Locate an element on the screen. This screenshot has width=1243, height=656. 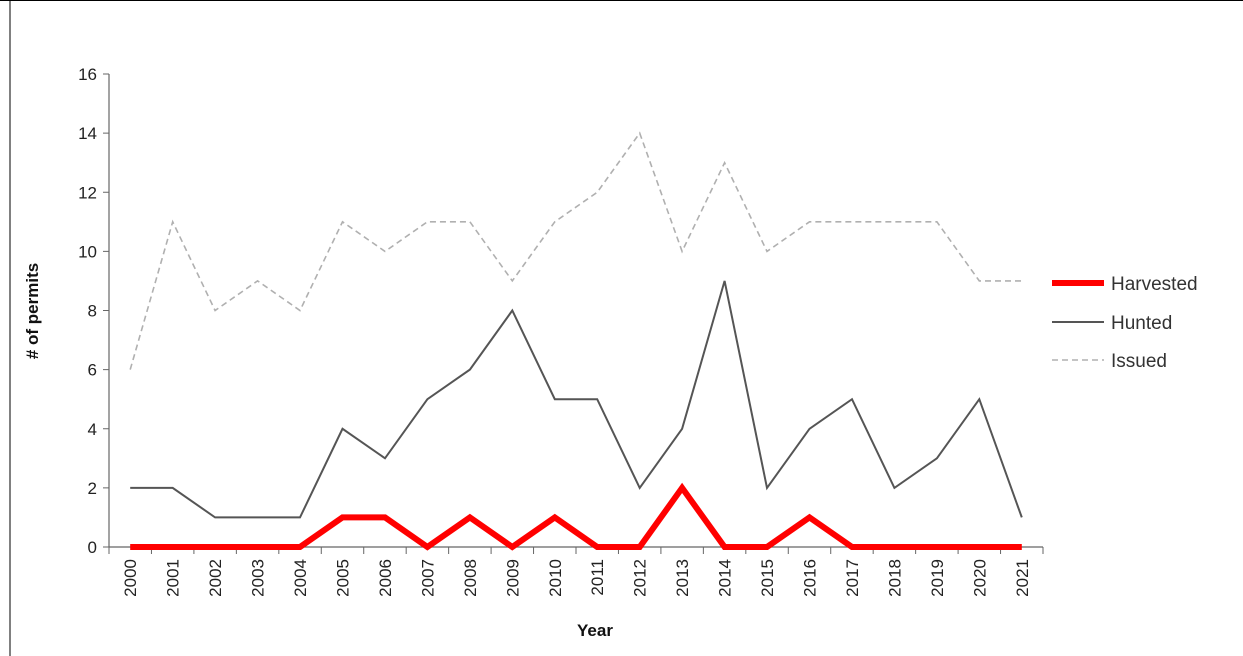
x-tick-label: 2010 is located at coordinates (555, 578).